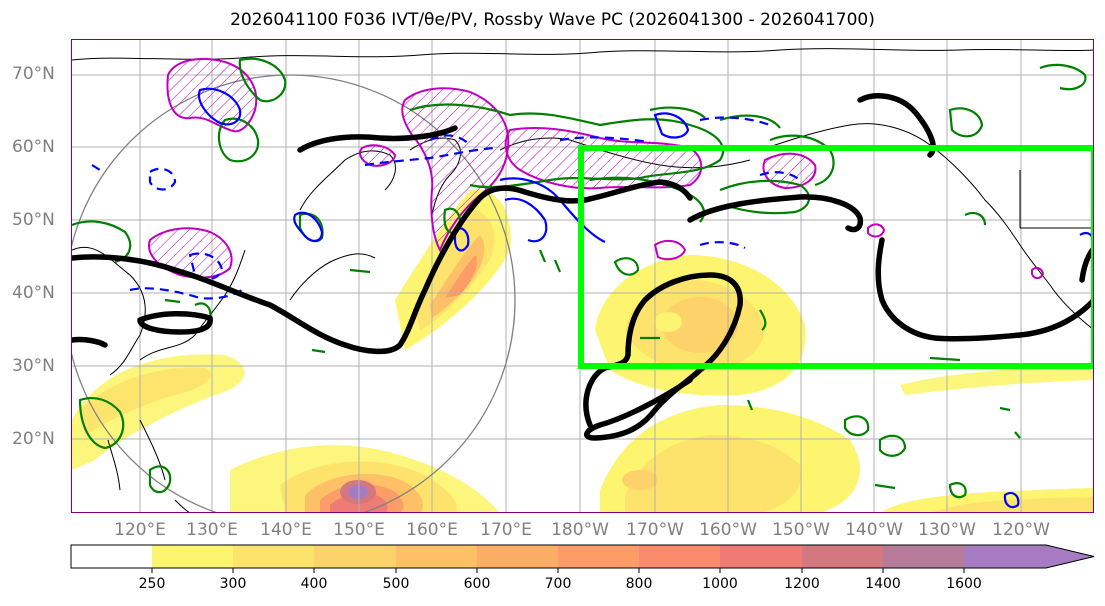  What do you see at coordinates (964, 584) in the screenshot?
I see `colorbar-label-1600: 1600` at bounding box center [964, 584].